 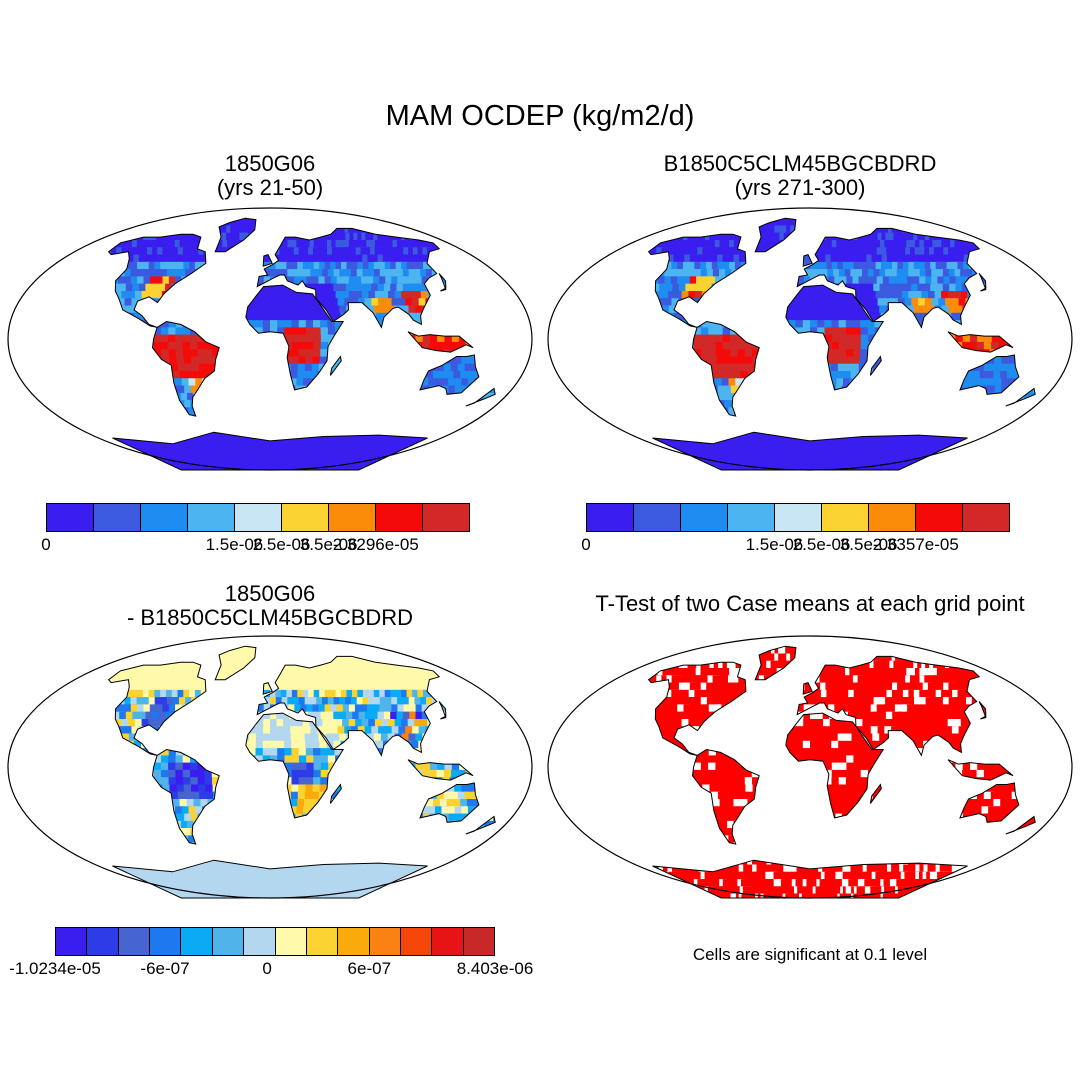 What do you see at coordinates (915, 544) in the screenshot?
I see `colorbar-tick-label: 2.3357e-05` at bounding box center [915, 544].